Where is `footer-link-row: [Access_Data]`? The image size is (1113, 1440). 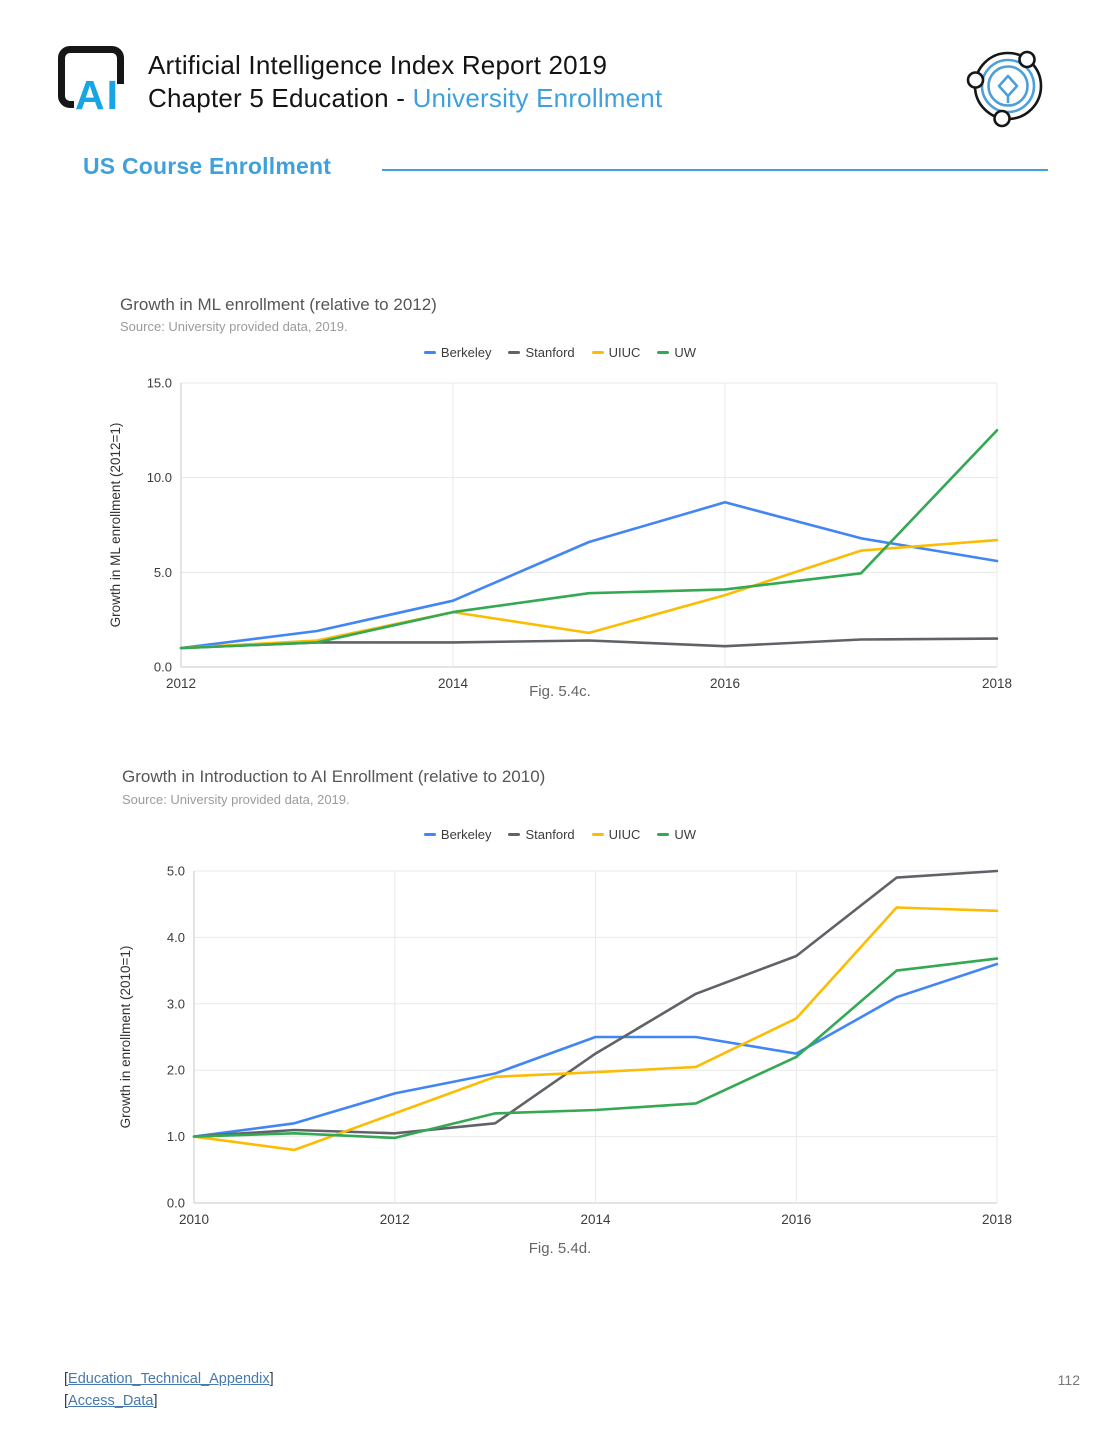 footer-link-row: [Access_Data] is located at coordinates (169, 1401).